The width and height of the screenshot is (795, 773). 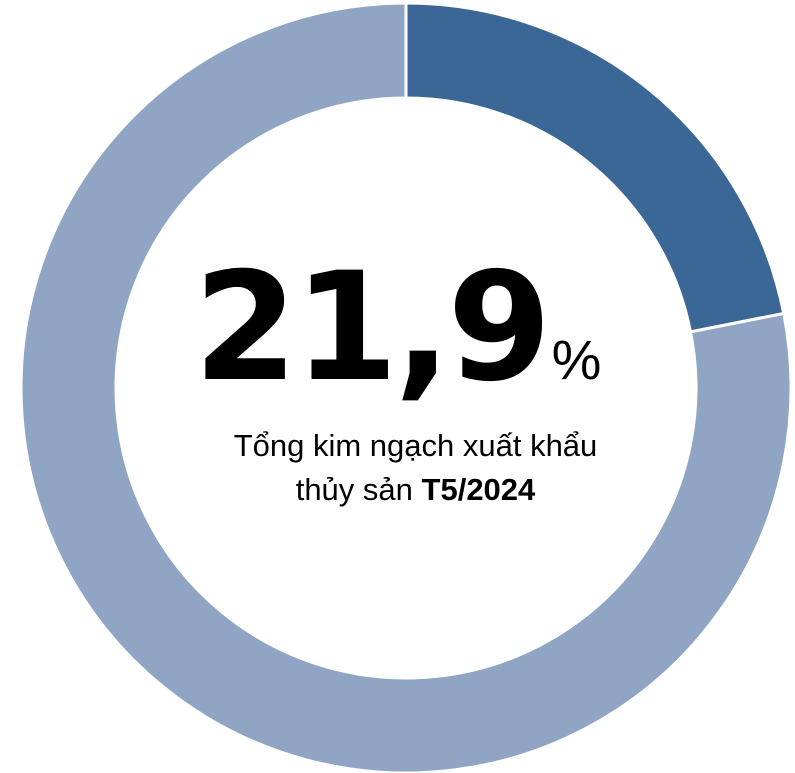 I want to click on caption-line-1: Tổng kim ngạch xuất khẩu, so click(x=415, y=445).